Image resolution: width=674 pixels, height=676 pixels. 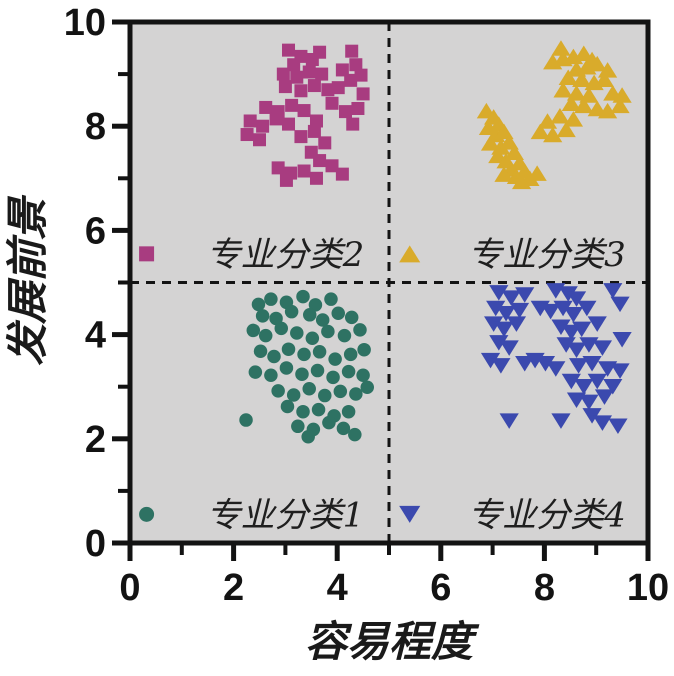 I want to click on y-axis-title: 发展前景, so click(x=27, y=280).